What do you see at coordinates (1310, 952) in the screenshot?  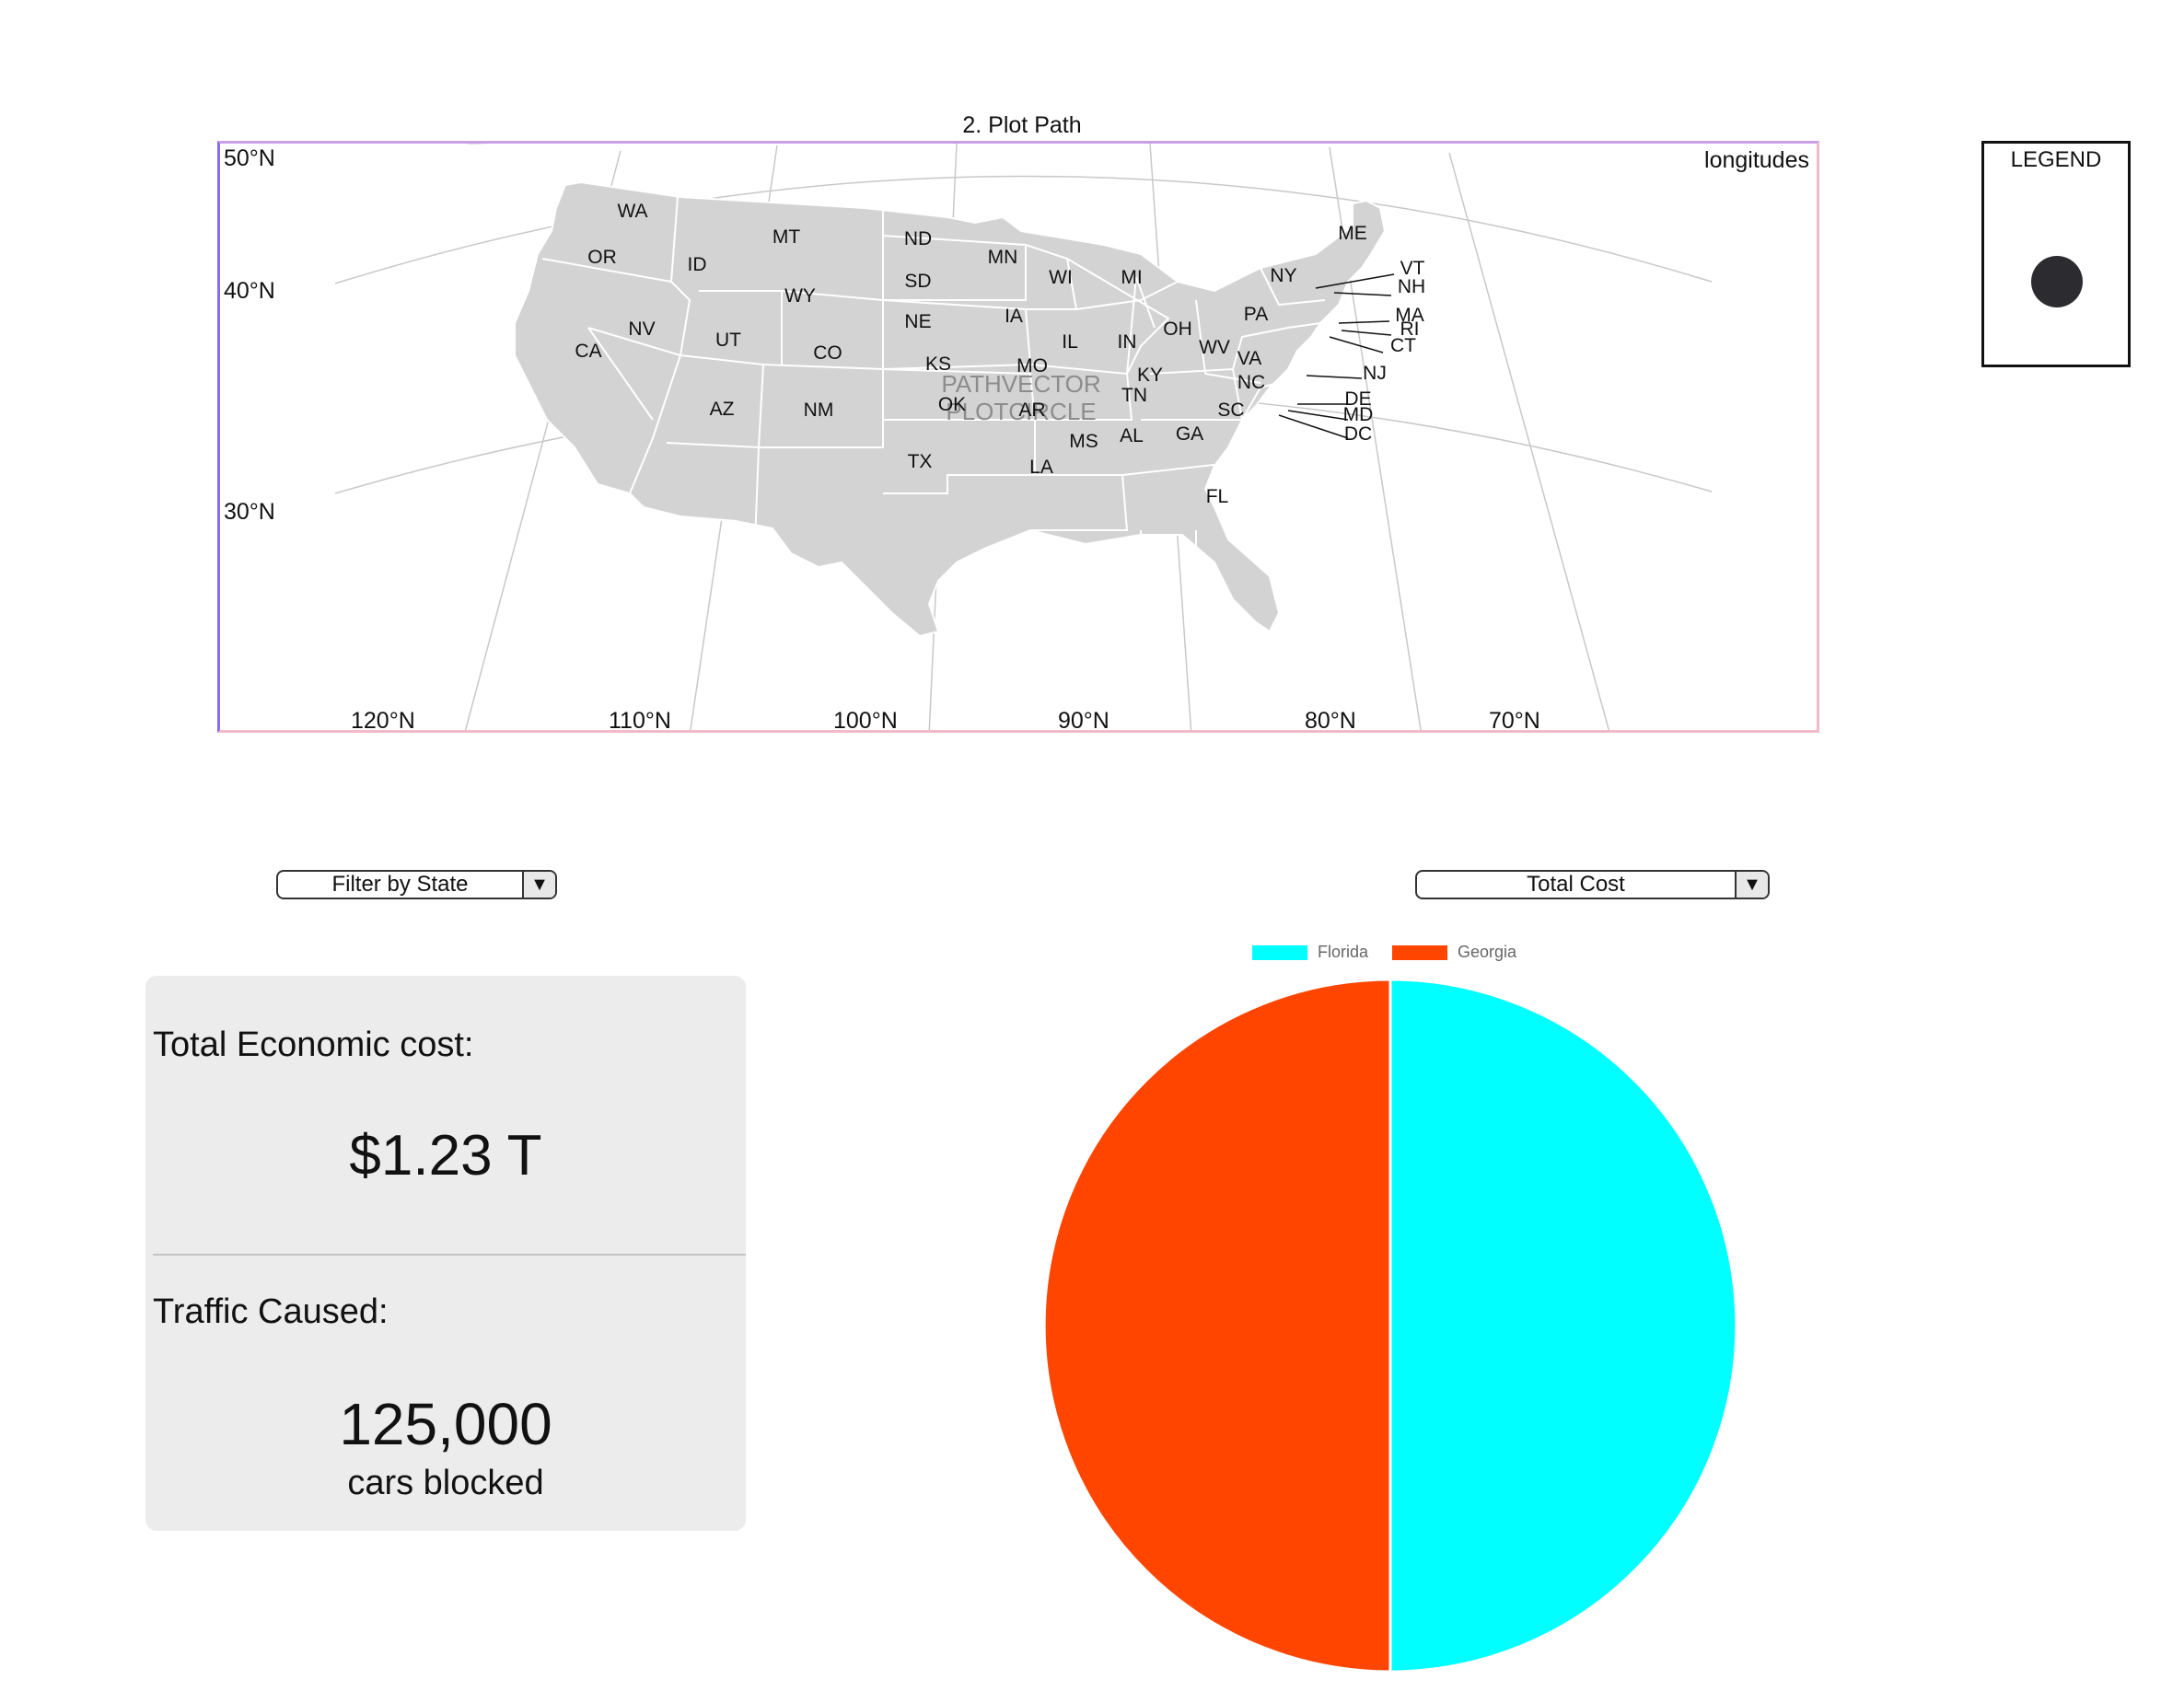 I see `pie-legend-item-florida: Florida` at bounding box center [1310, 952].